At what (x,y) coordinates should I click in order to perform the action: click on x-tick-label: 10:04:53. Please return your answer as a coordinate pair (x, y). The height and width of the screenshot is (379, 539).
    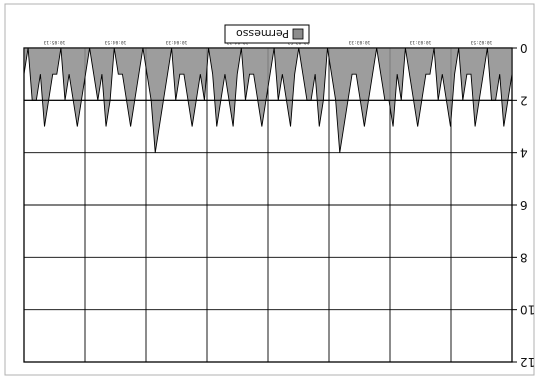
    Looking at the image, I should click on (115, 42).